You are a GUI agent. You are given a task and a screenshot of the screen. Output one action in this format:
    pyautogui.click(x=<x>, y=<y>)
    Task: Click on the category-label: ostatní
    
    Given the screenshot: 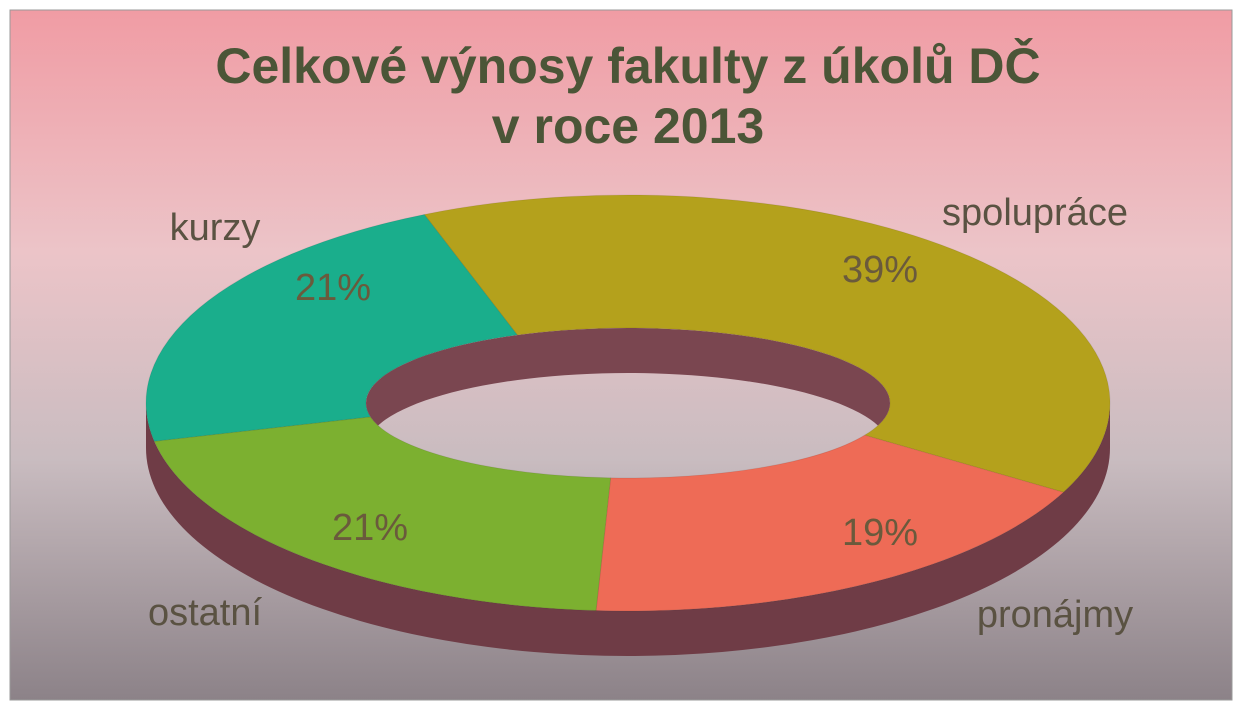 What is the action you would take?
    pyautogui.click(x=205, y=613)
    